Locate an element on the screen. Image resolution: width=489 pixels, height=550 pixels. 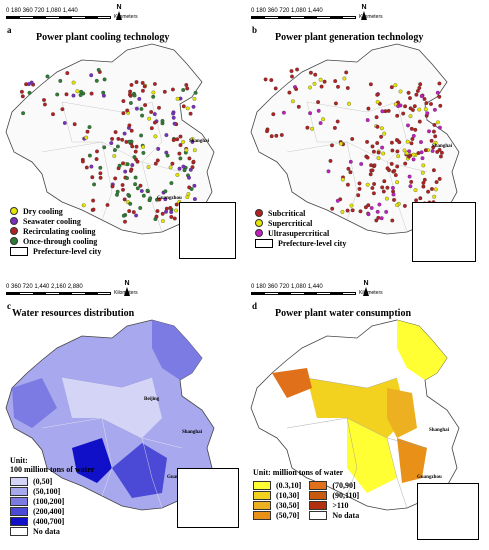
region-north is located at coordinates (112, 408).